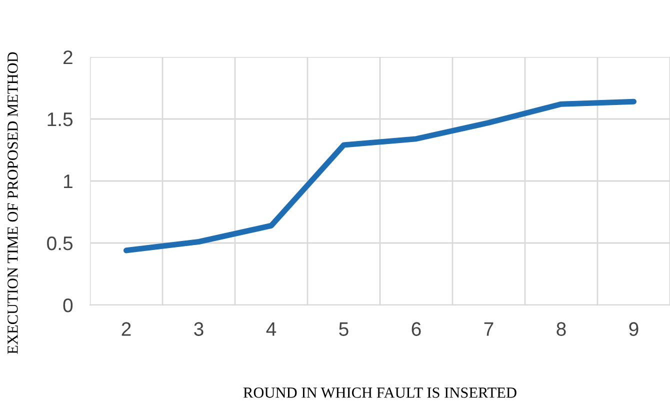  What do you see at coordinates (60, 119) in the screenshot?
I see `y-tick-label: 1.5` at bounding box center [60, 119].